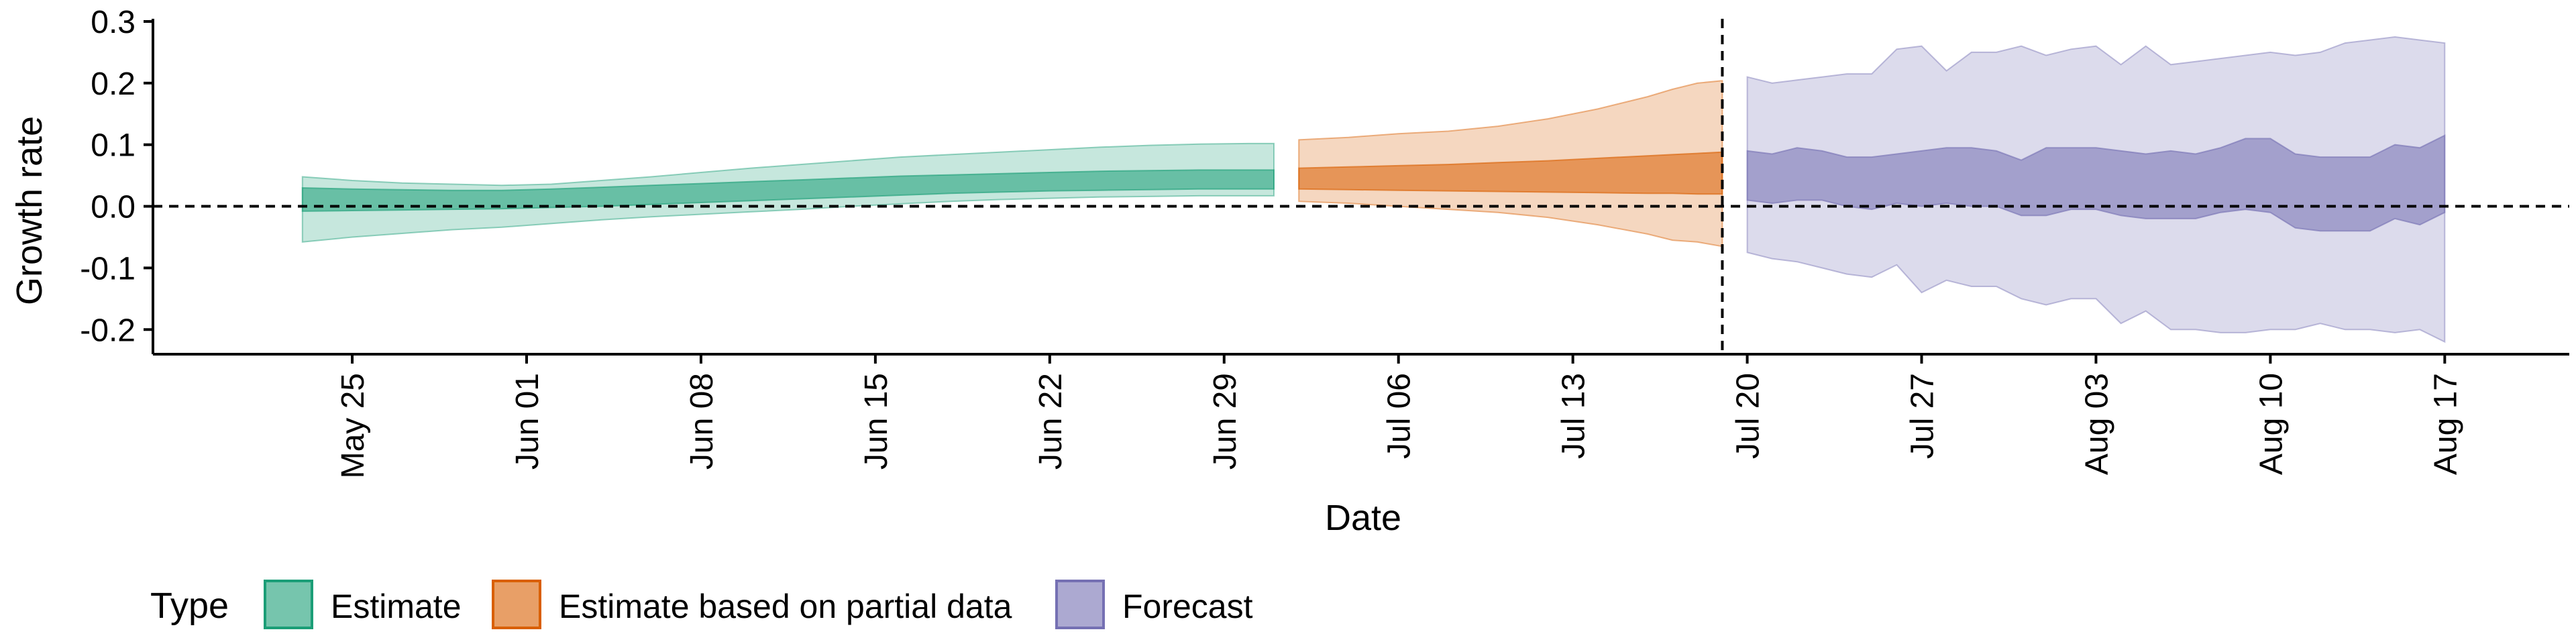 The width and height of the screenshot is (2576, 644). What do you see at coordinates (108, 268) in the screenshot?
I see `y-tick-label: -0.1` at bounding box center [108, 268].